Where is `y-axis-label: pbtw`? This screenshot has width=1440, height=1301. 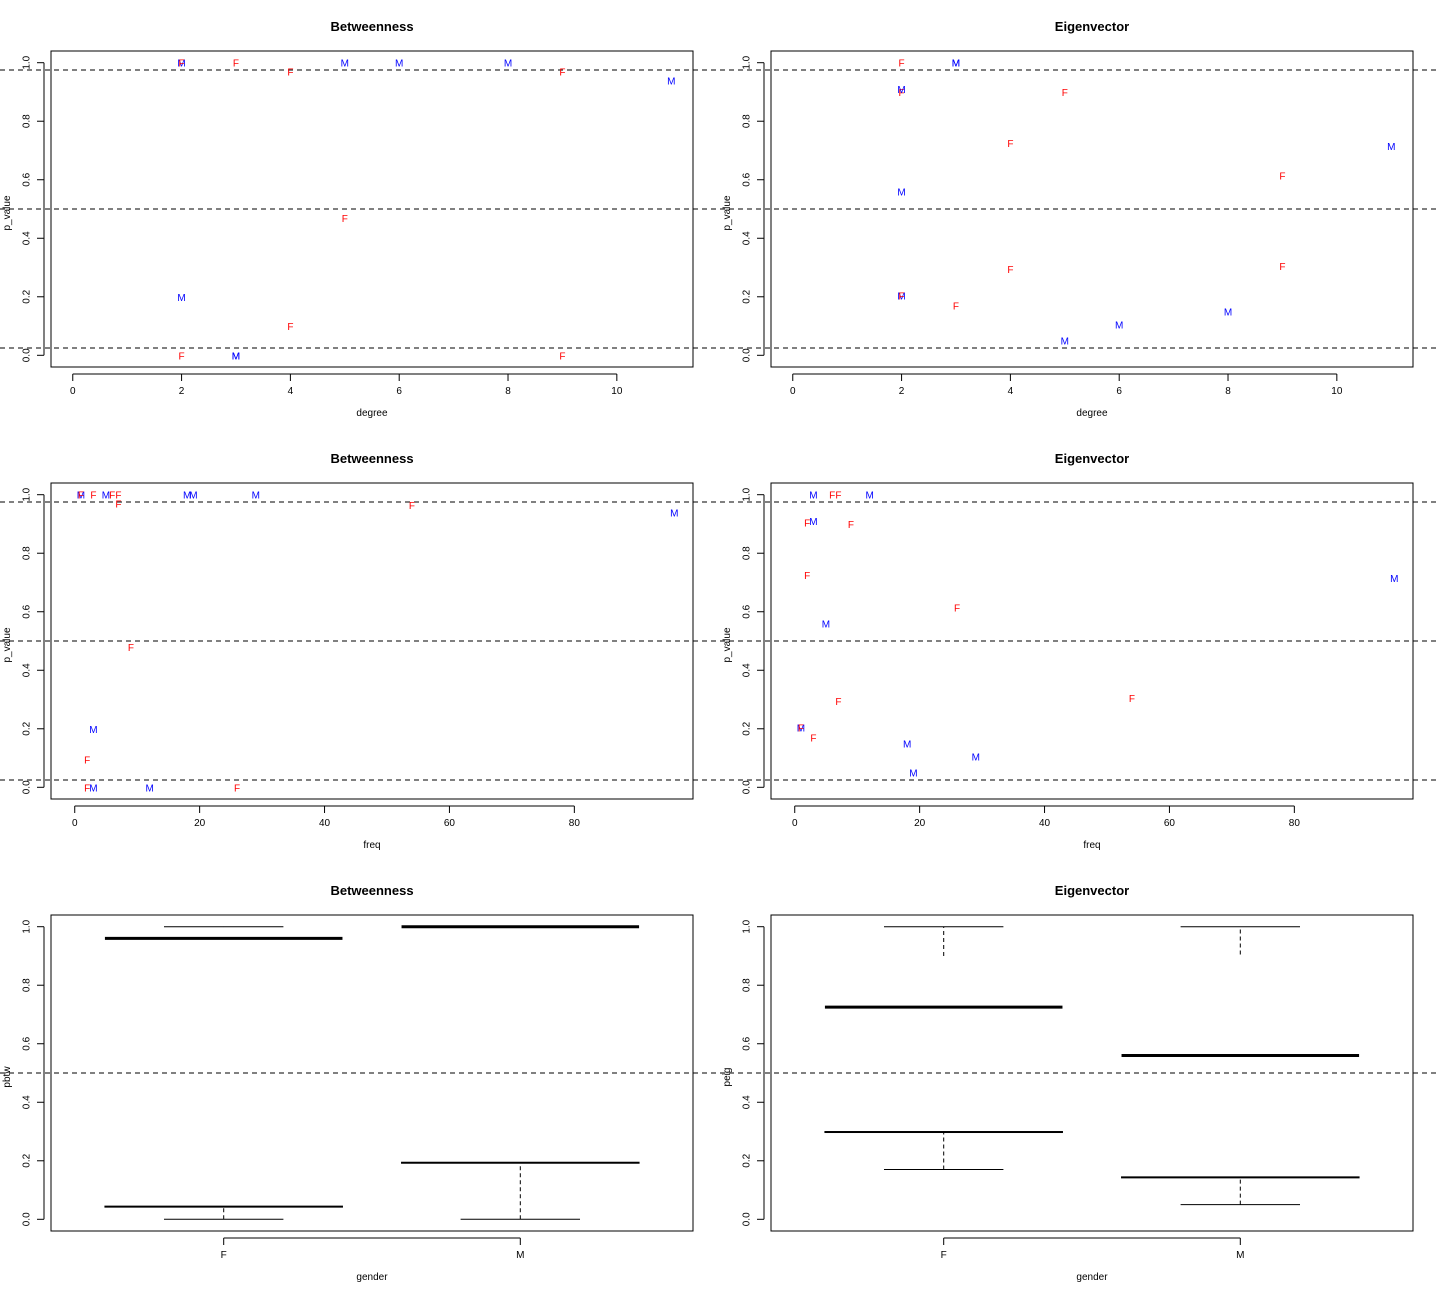
y-axis-label: pbtw is located at coordinates (7, 1077).